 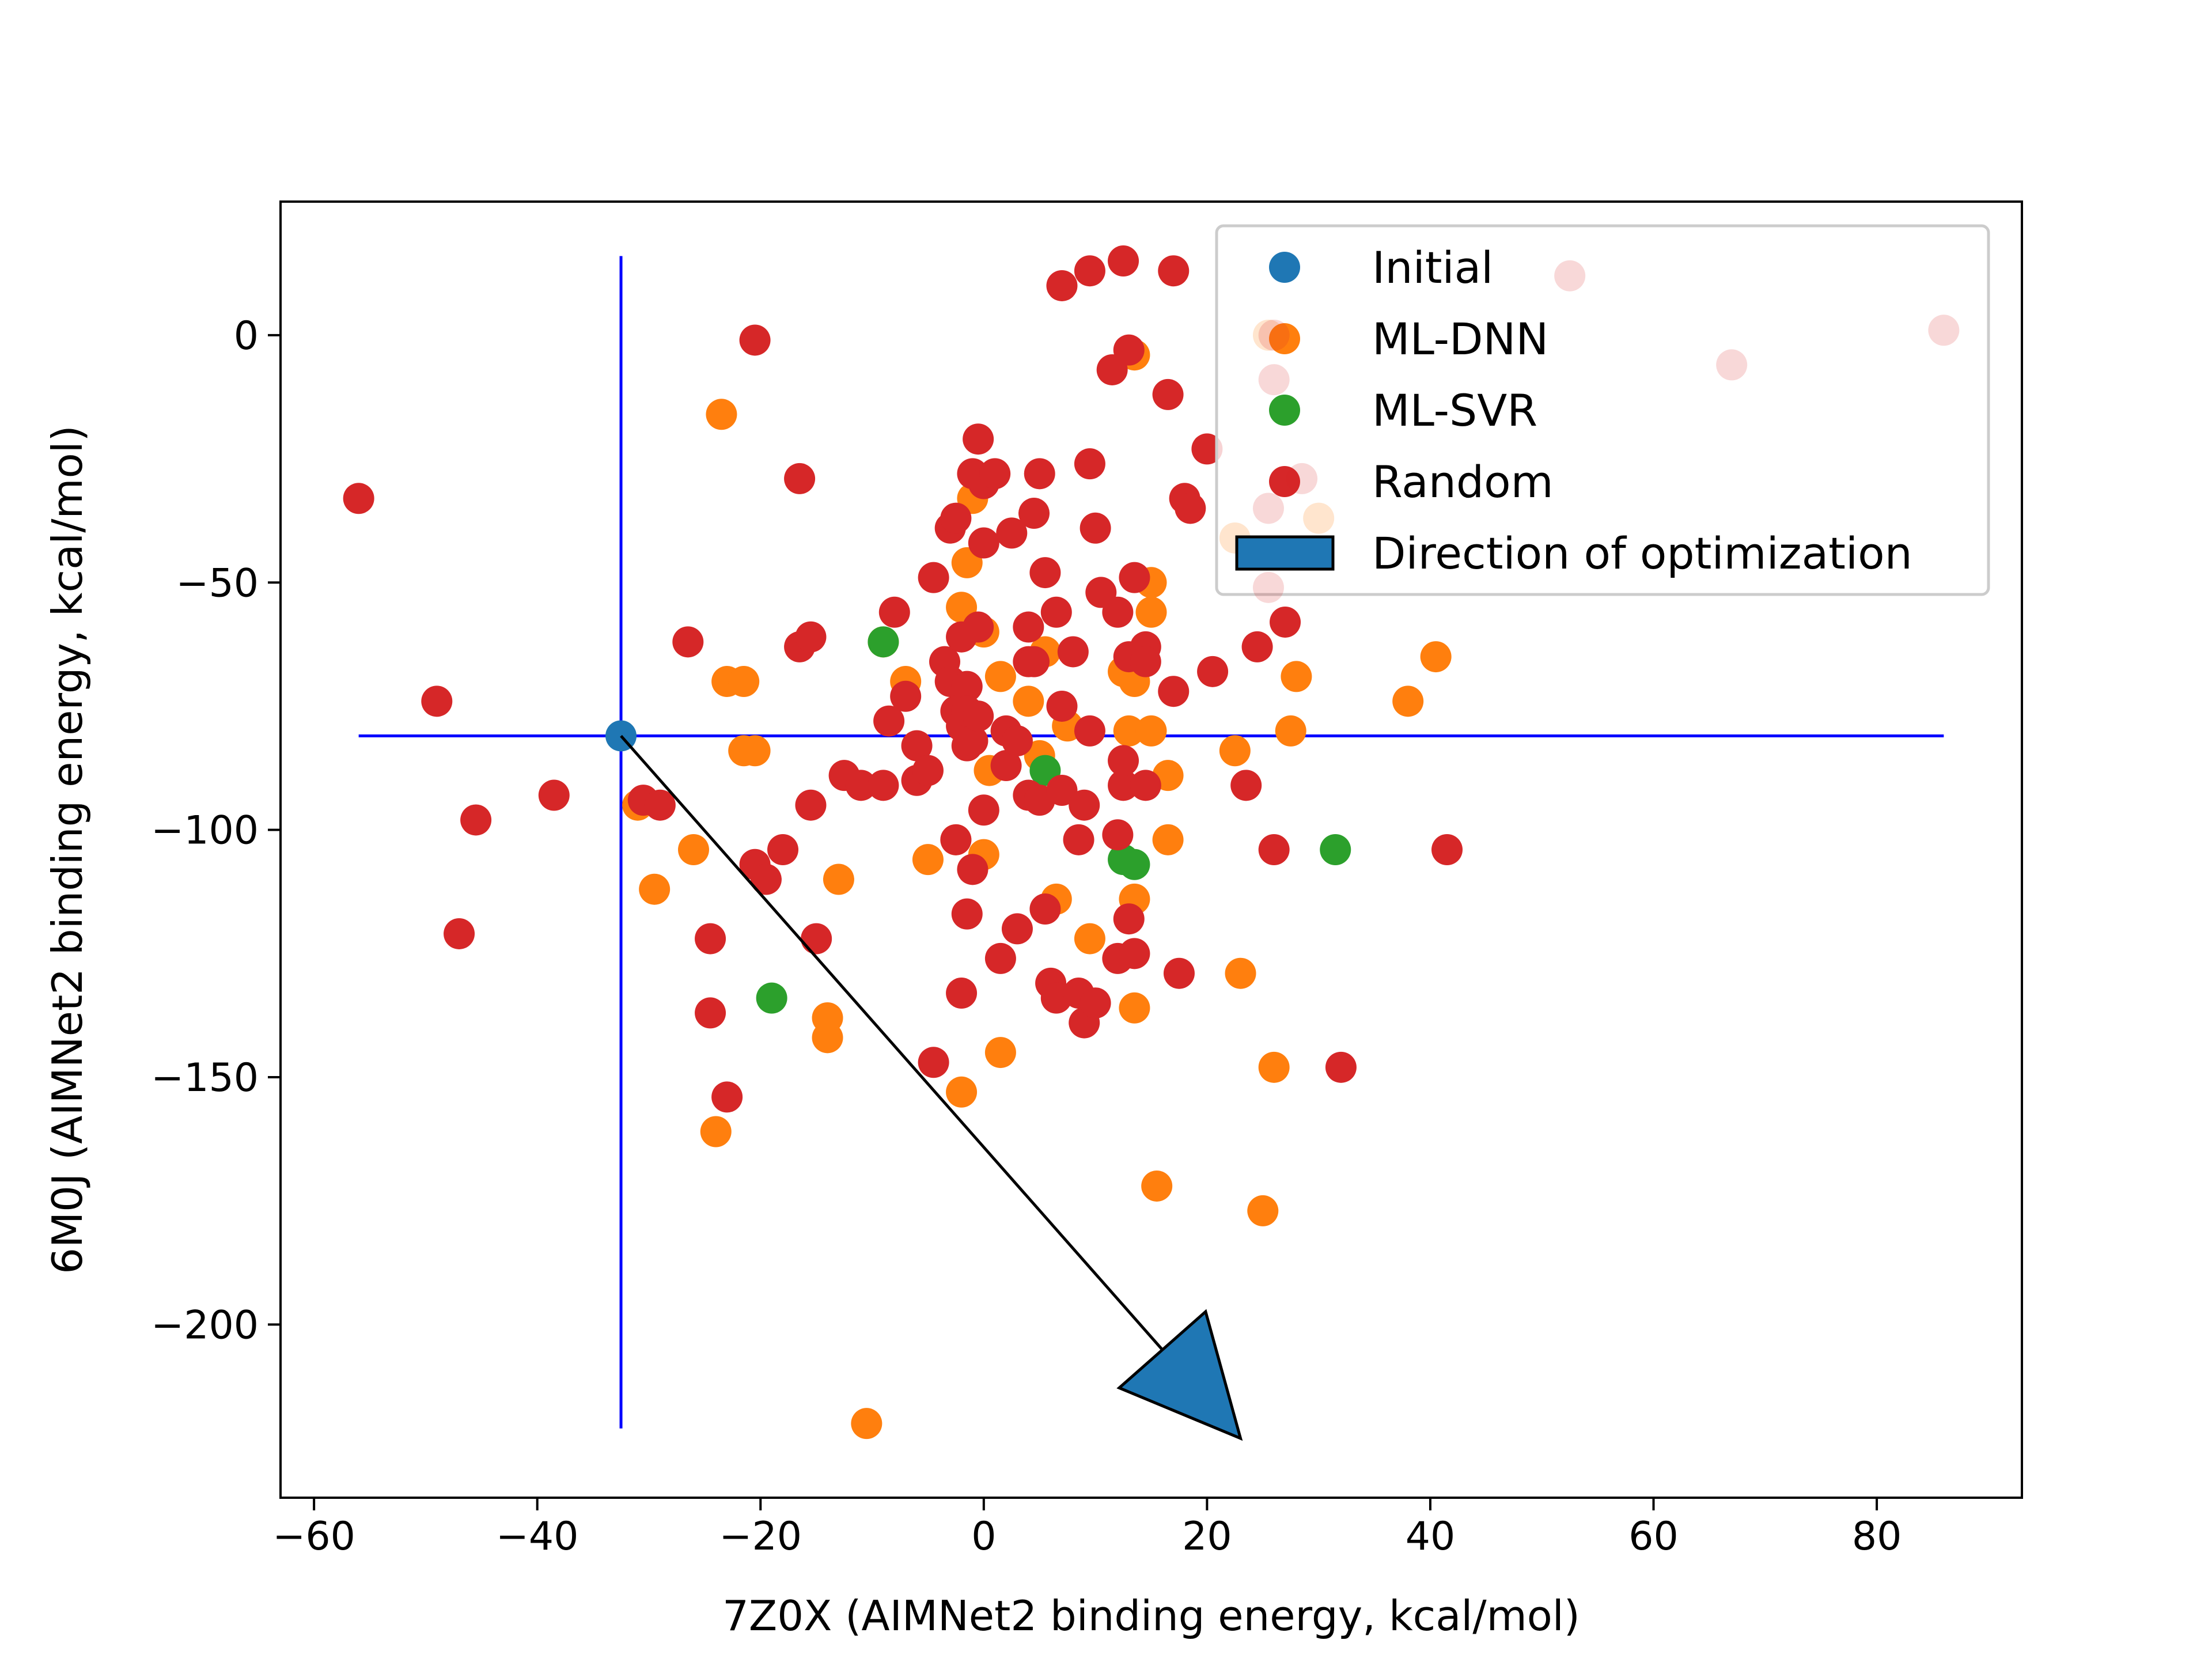 What do you see at coordinates (1602, 410) in the screenshot?
I see `legend-box` at bounding box center [1602, 410].